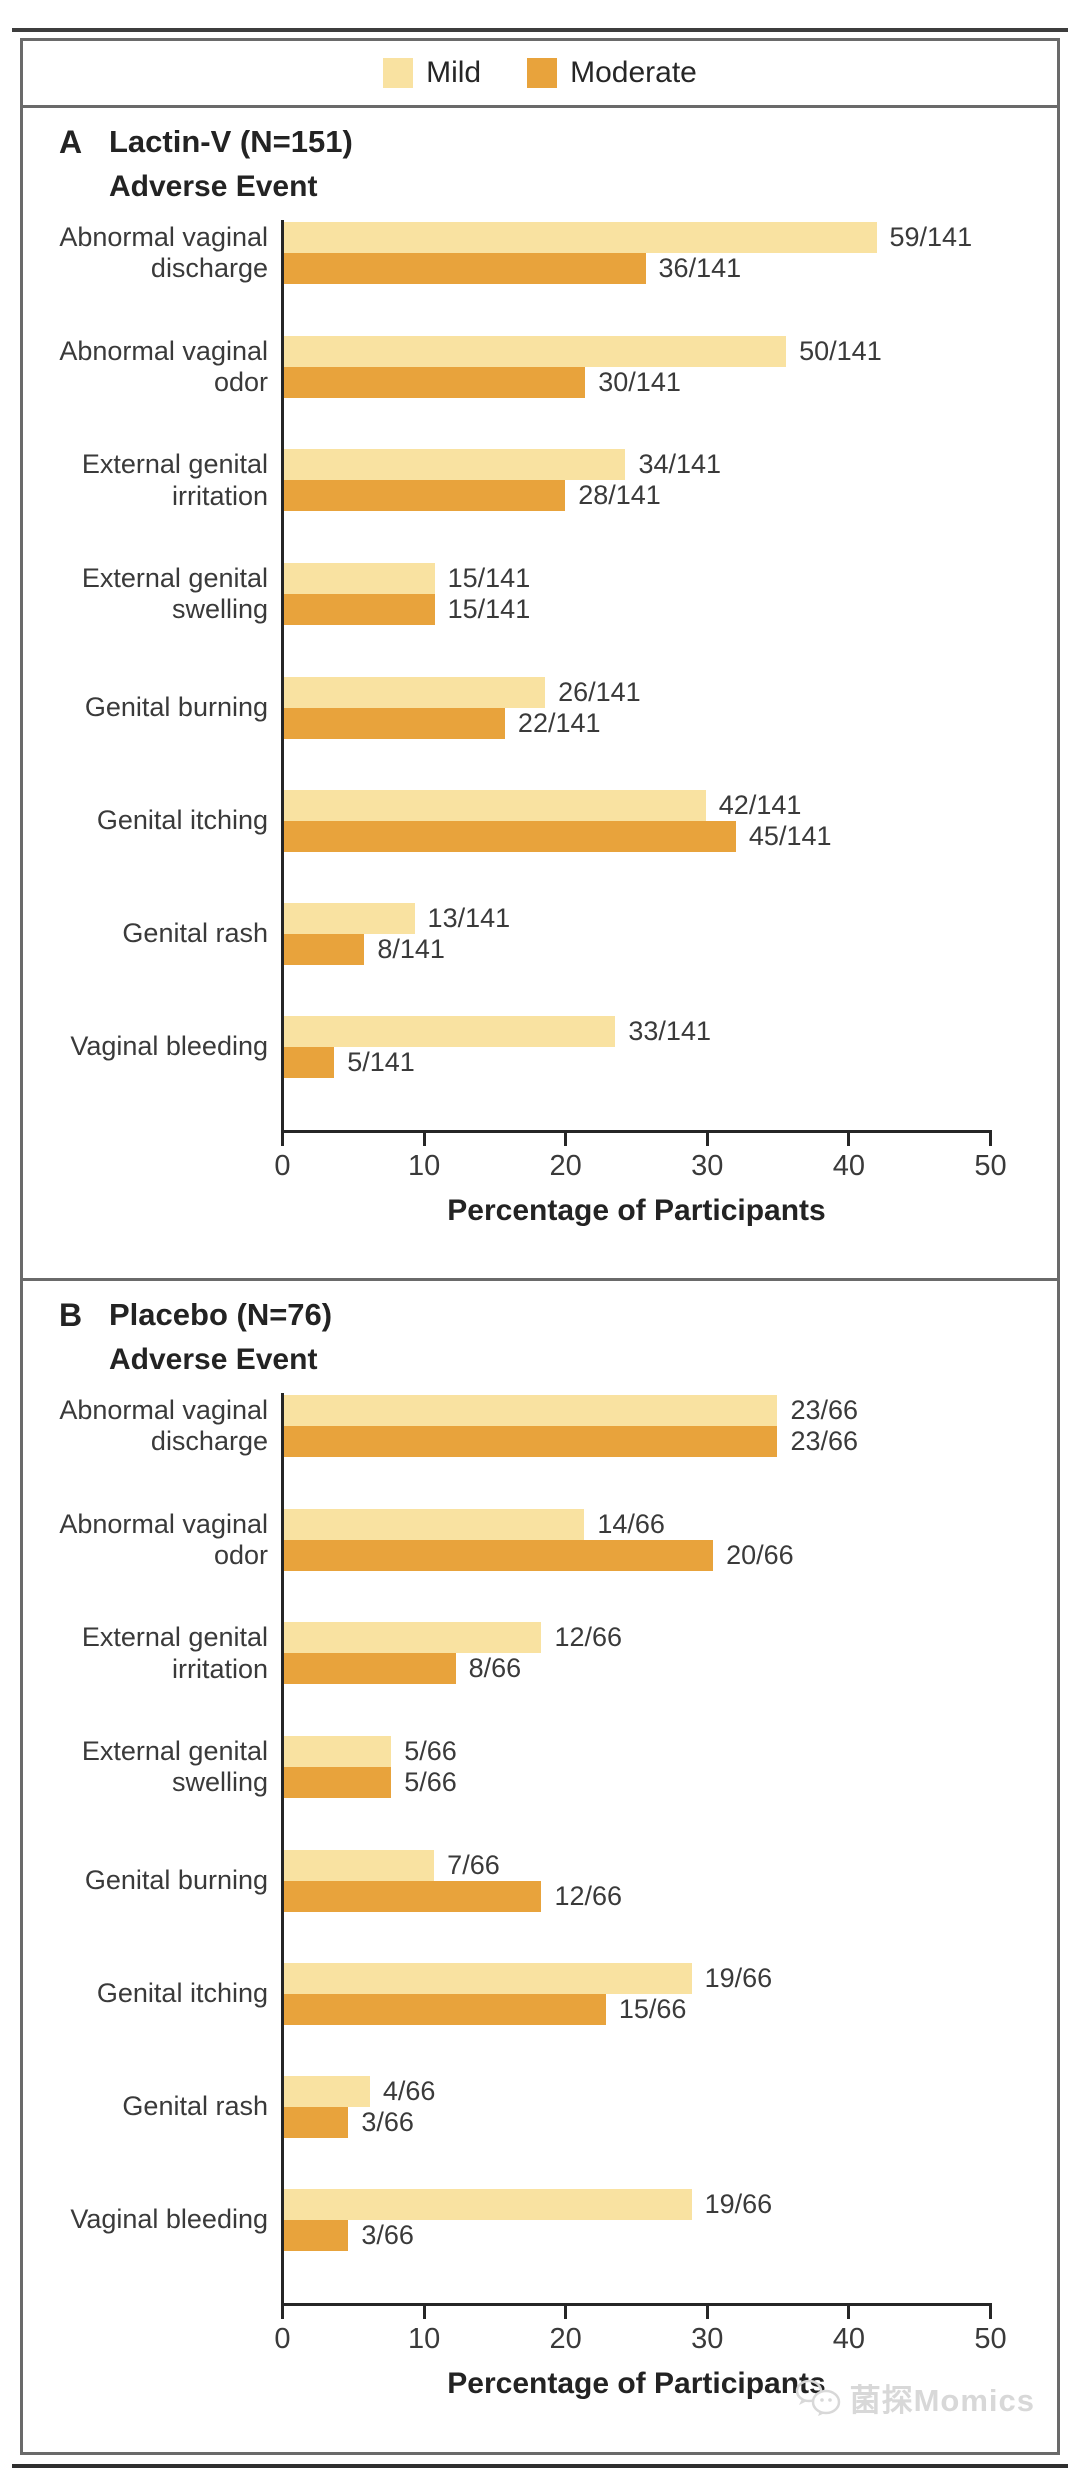 The height and width of the screenshot is (2476, 1080). Describe the element at coordinates (638, 1978) in the screenshot. I see `bar-line: 19/66` at that location.